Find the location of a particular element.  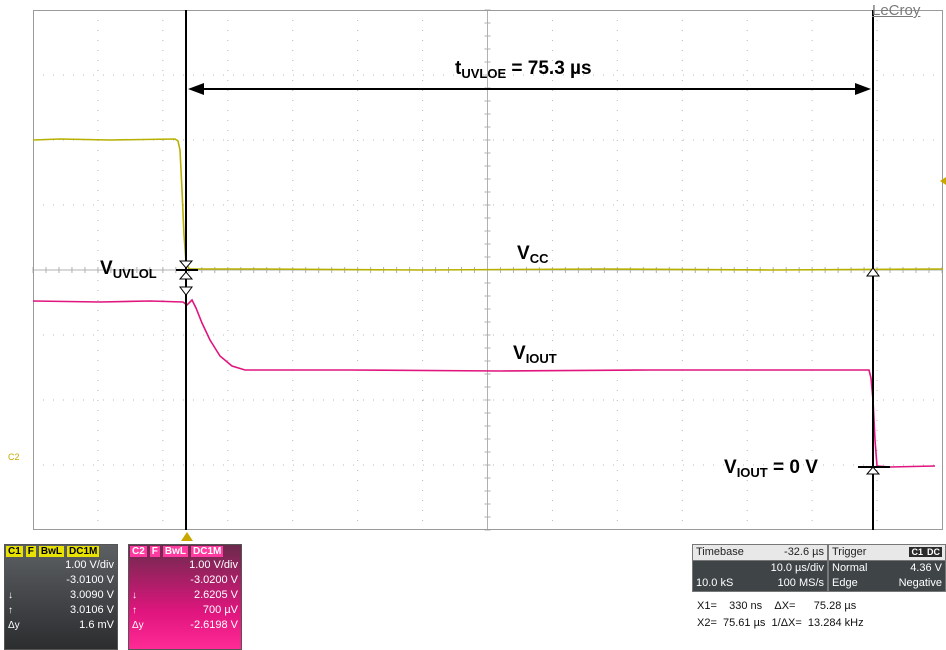

c2-delta: -2.6198 V is located at coordinates (214, 625).